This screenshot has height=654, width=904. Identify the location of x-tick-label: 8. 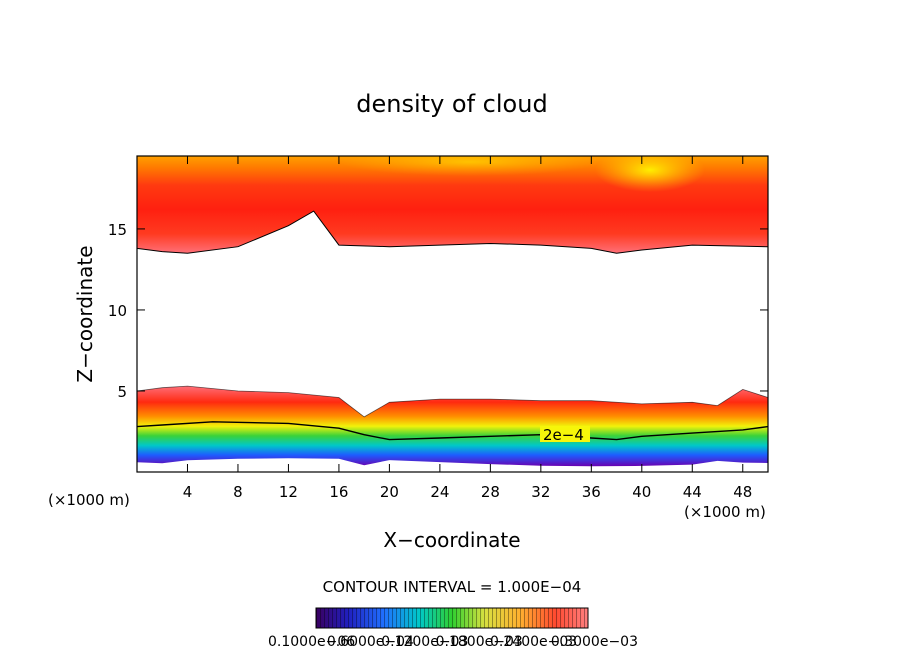
(238, 492).